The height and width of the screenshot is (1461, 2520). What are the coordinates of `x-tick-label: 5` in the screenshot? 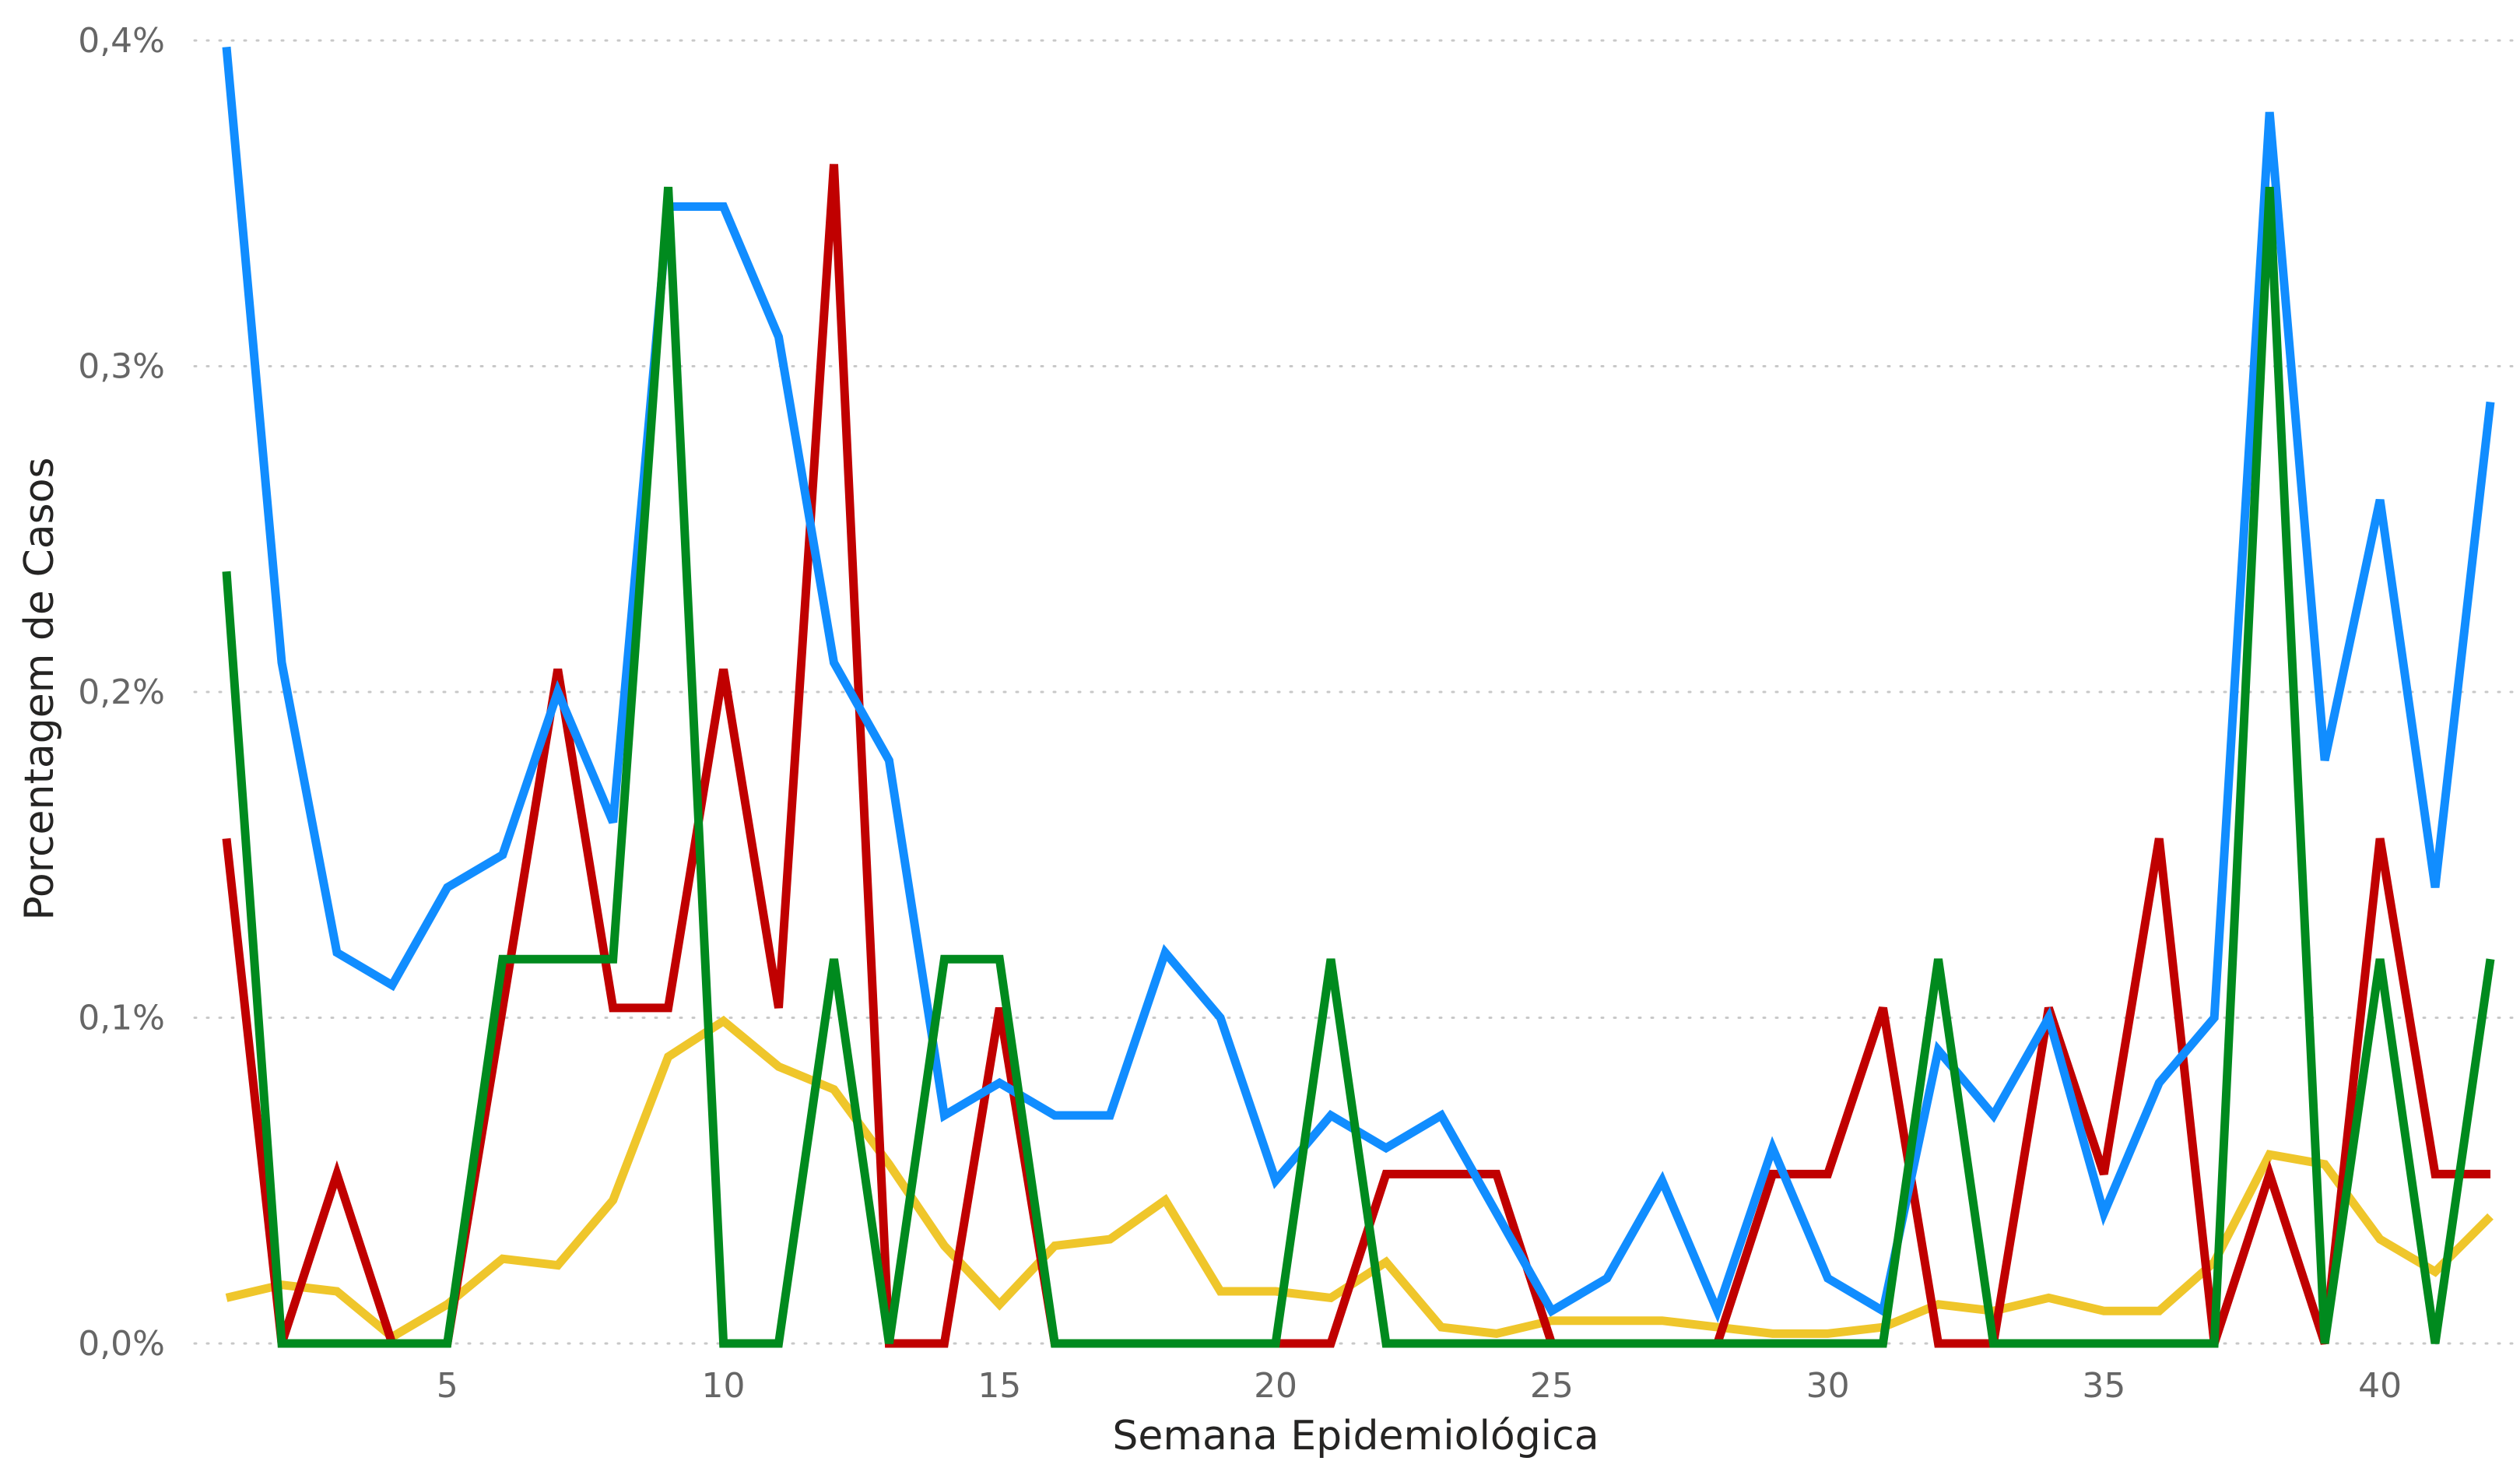 It's located at (448, 1386).